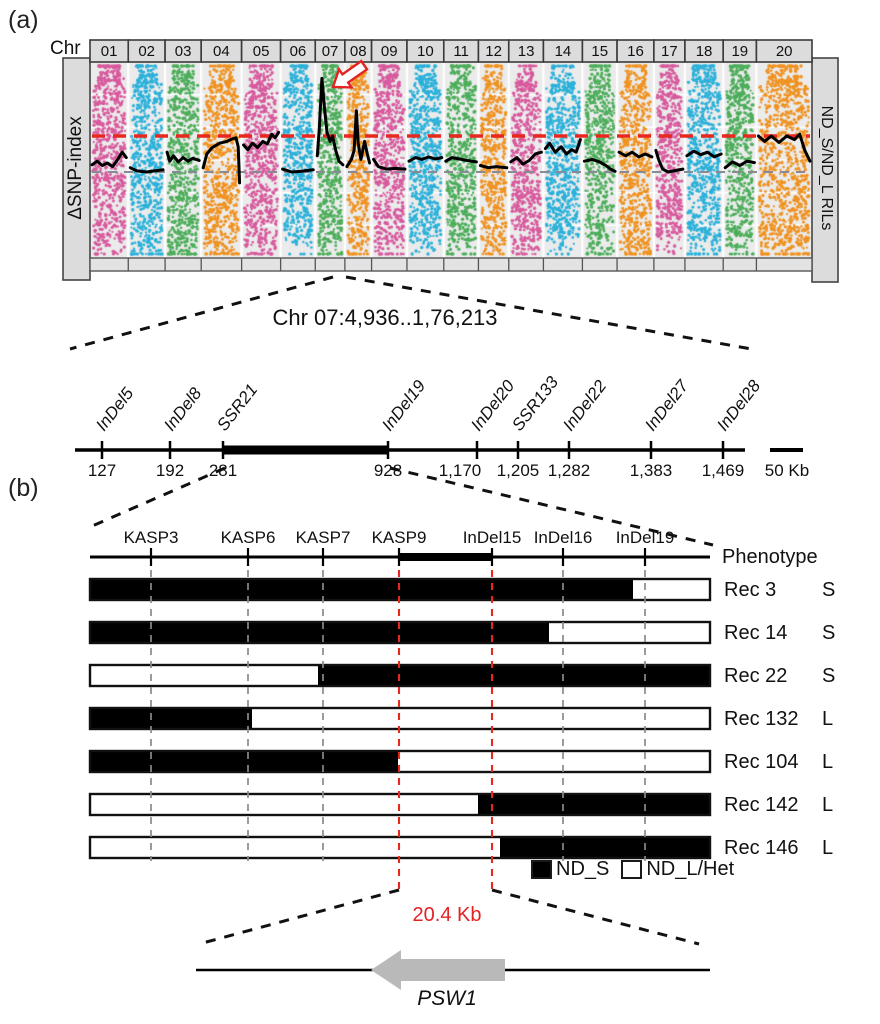  What do you see at coordinates (535, 403) in the screenshot?
I see `region-map-marker-label: SSR133` at bounding box center [535, 403].